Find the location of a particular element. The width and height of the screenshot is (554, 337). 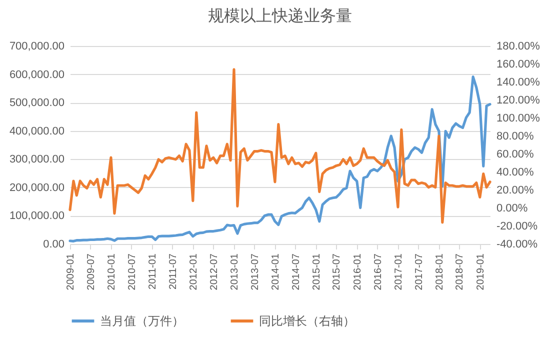

x-tick-label: 2010-07 is located at coordinates (132, 271).